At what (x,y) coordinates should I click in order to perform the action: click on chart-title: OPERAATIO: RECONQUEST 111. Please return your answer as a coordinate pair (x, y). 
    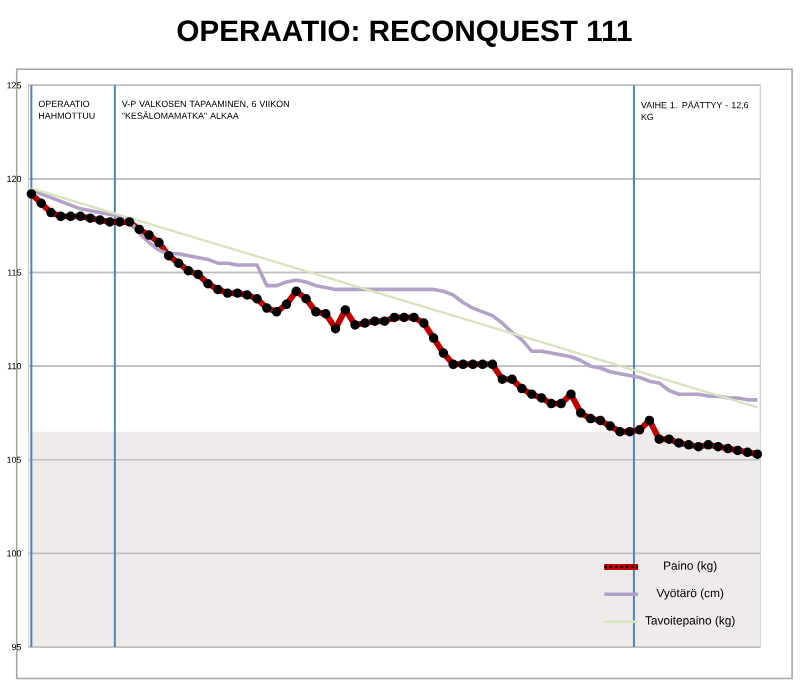
    Looking at the image, I should click on (404, 33).